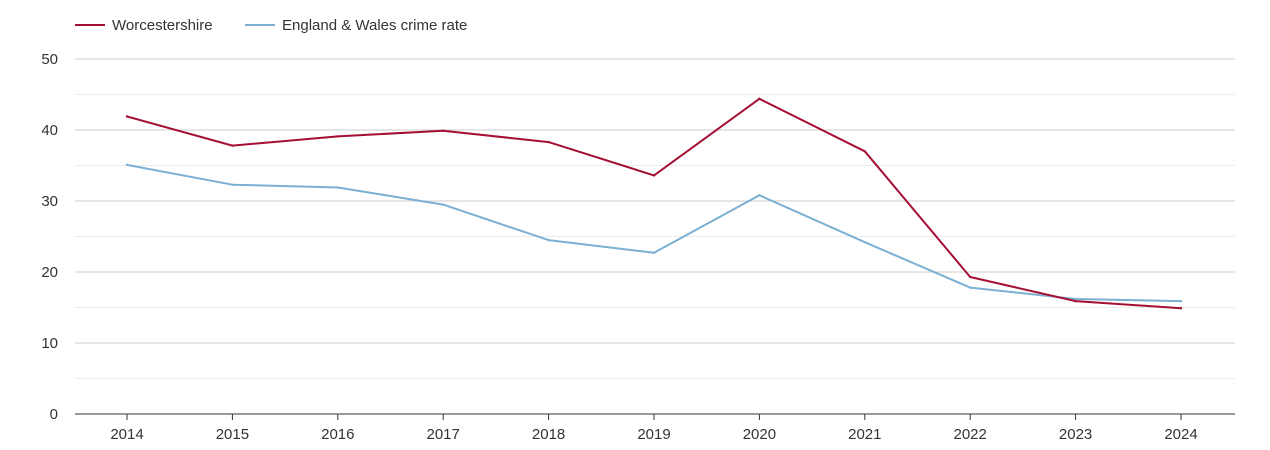 Image resolution: width=1270 pixels, height=450 pixels. I want to click on x-tick-label: 2014, so click(126, 434).